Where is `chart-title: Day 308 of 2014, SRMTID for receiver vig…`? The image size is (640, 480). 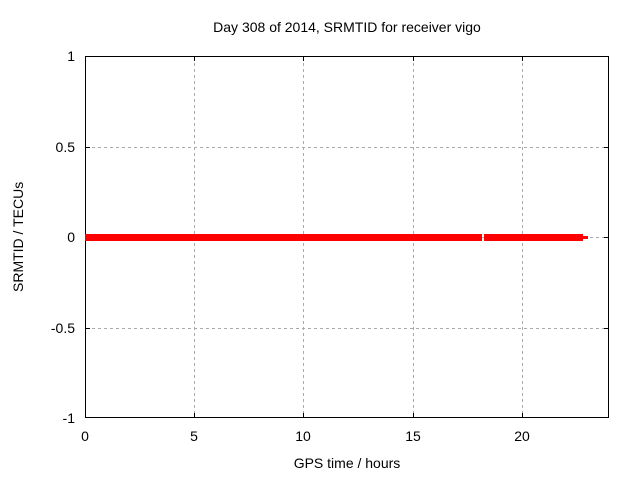 chart-title: Day 308 of 2014, SRMTID for receiver vig… is located at coordinates (347, 27).